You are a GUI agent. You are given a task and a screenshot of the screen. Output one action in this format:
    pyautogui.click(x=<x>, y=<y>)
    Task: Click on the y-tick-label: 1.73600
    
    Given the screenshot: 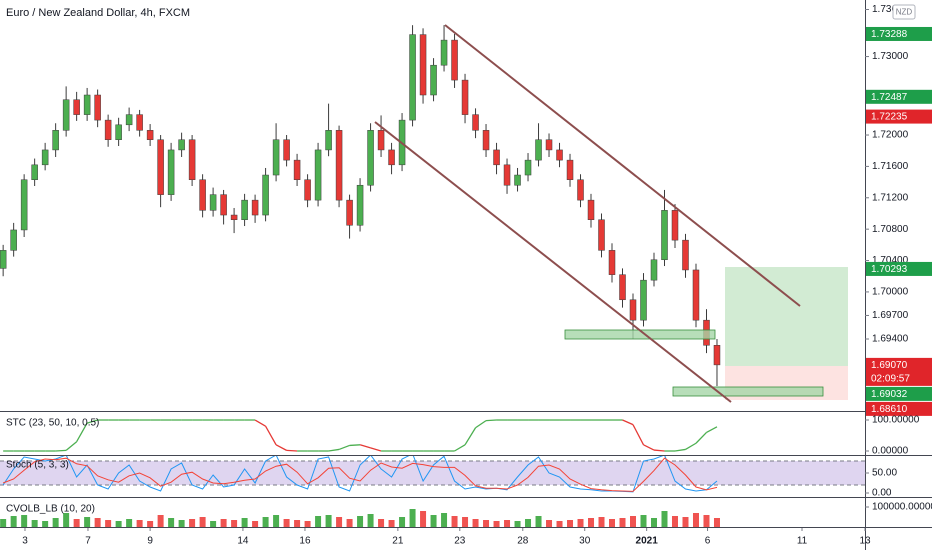 What is the action you would take?
    pyautogui.click(x=890, y=9)
    